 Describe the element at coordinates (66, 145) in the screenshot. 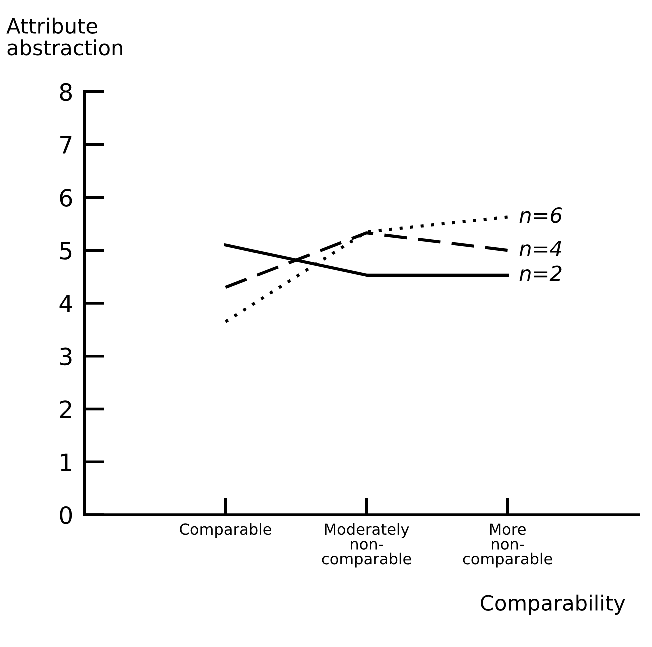

I see `y-tick-label: 7` at that location.